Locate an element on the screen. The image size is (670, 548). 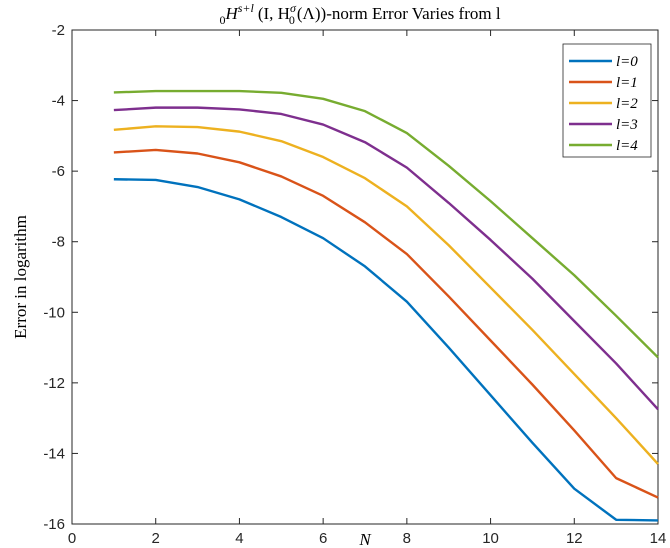
legend-label: l=4 is located at coordinates (627, 146).